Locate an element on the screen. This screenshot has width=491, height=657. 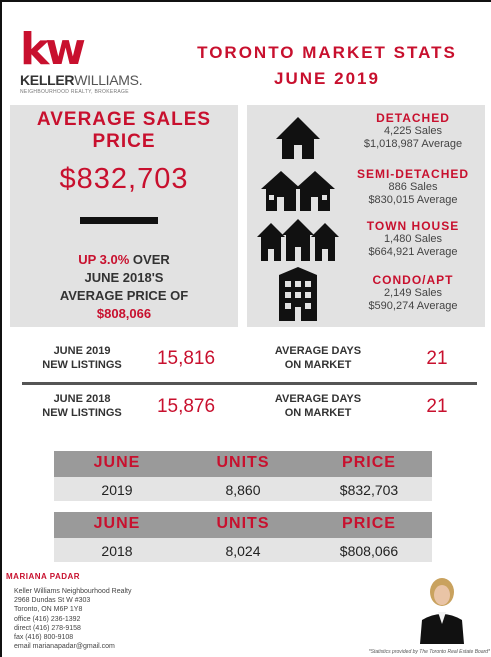
type-town-house: TOWN HOUSE 1,480 Sales $664,921 Average is located at coordinates (413, 238).